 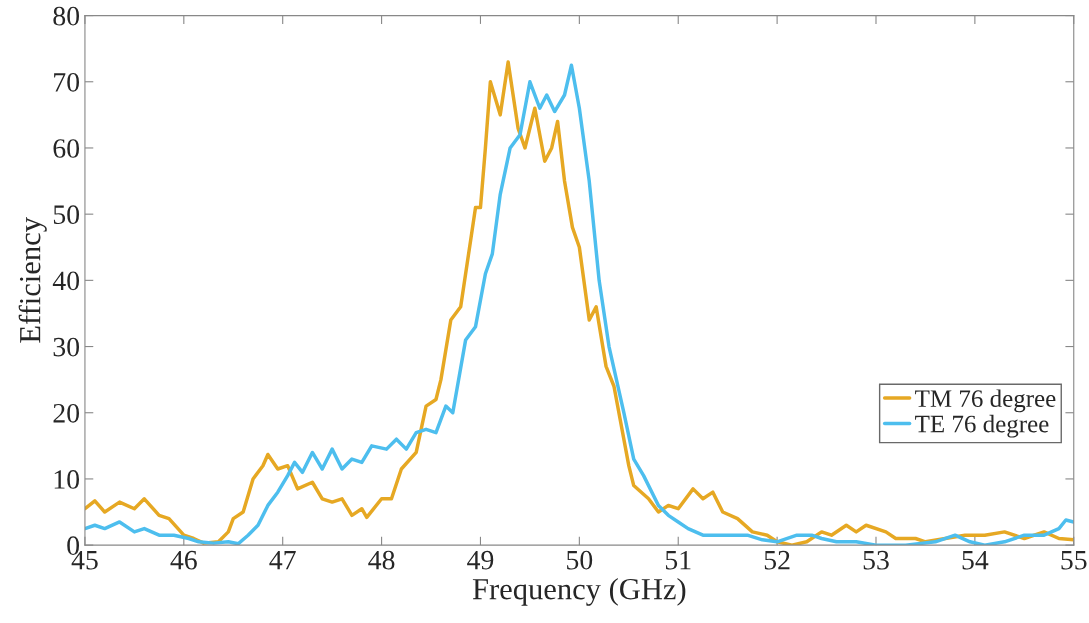 What do you see at coordinates (66, 347) in the screenshot?
I see `y-tick-label: 30` at bounding box center [66, 347].